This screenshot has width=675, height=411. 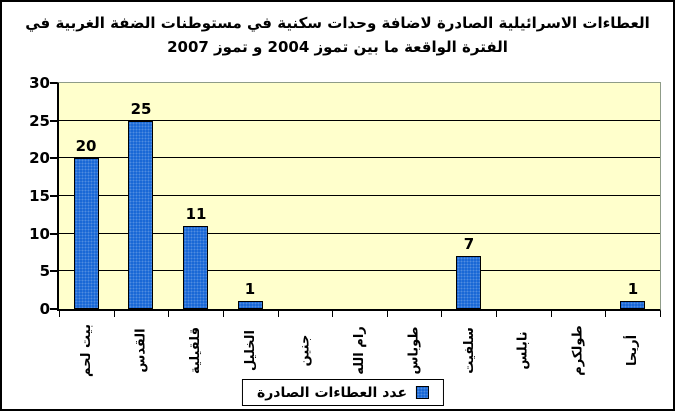 What do you see at coordinates (44, 309) in the screenshot?
I see `y-axis-label: 0` at bounding box center [44, 309].